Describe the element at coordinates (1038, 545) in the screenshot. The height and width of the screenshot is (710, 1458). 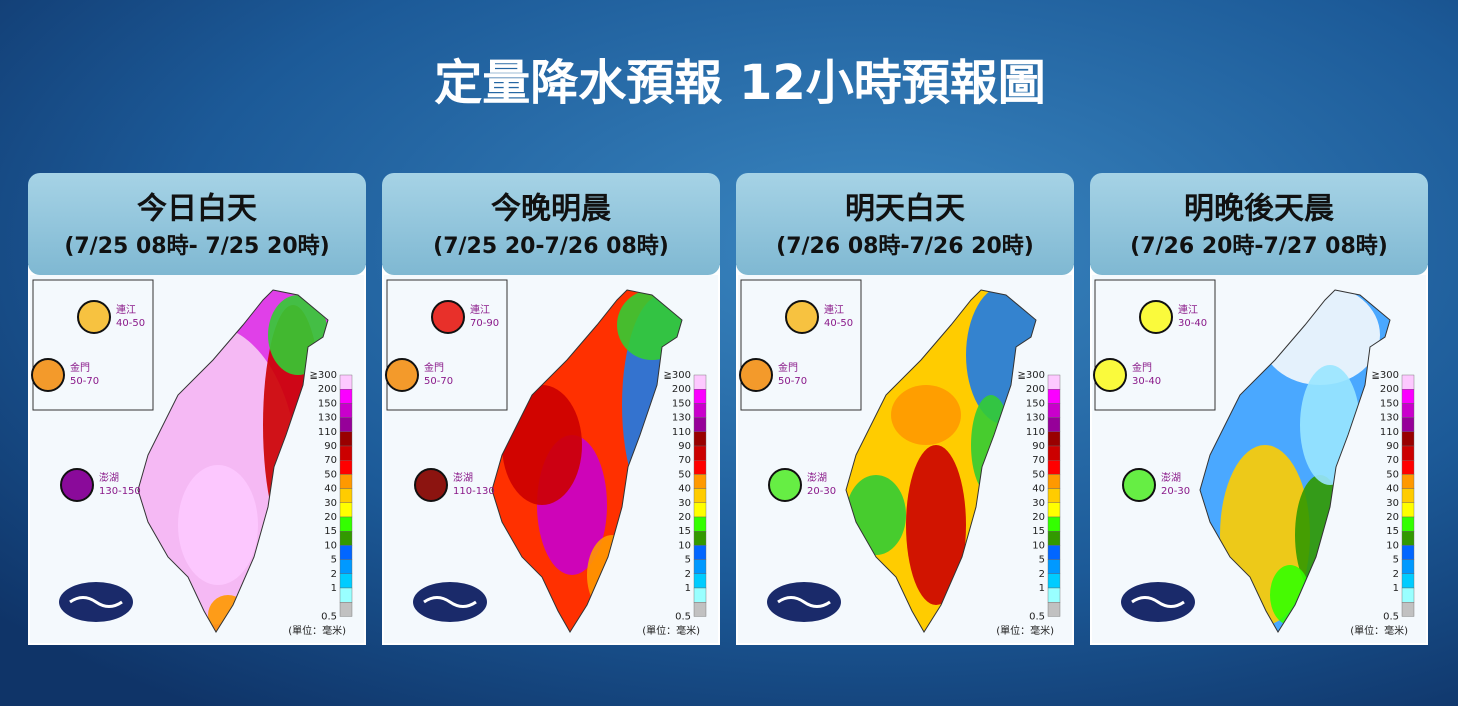
I see `legend-label: 10` at that location.